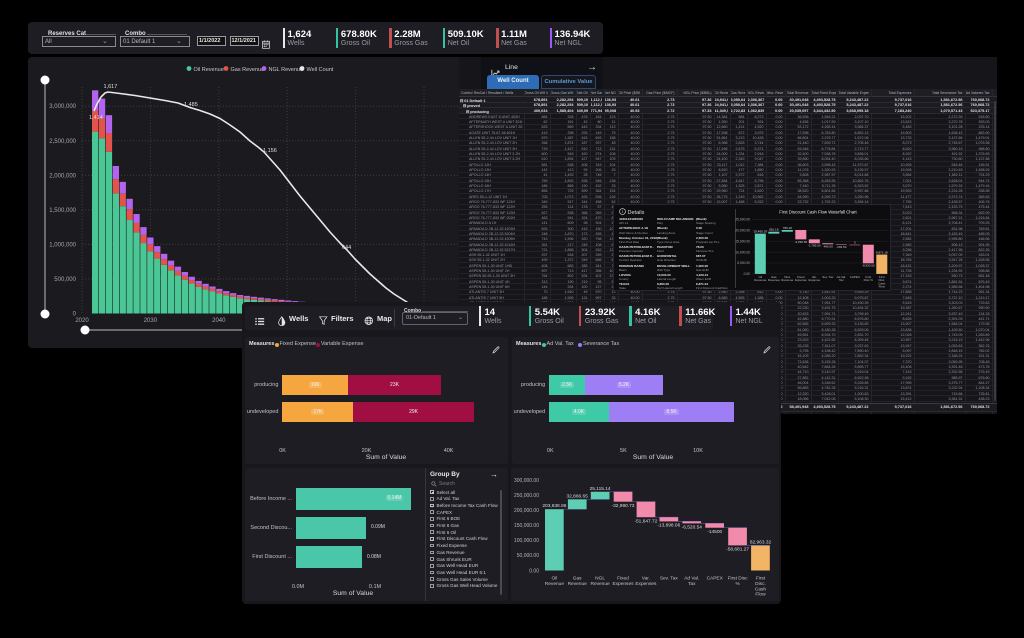 The height and width of the screenshot is (638, 1024). Describe the element at coordinates (645, 521) in the screenshot. I see `svg-text: -51,647.72` at that location.